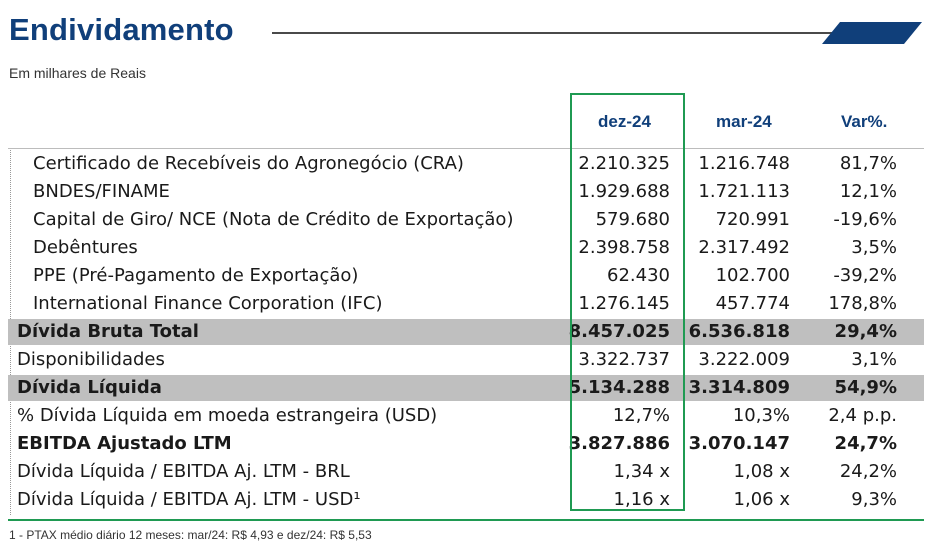 The width and height of the screenshot is (931, 549). I want to click on value-dez-24: 2.398.758, so click(624, 247).